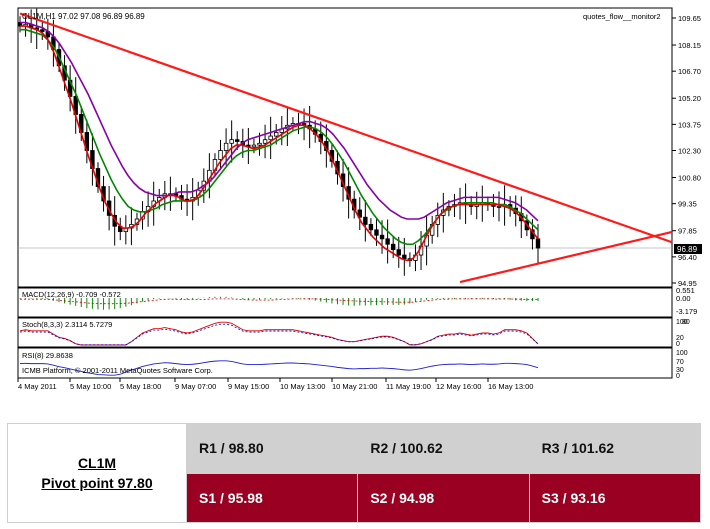 The image size is (710, 529). I want to click on rsi-axis-70: 70, so click(680, 362).